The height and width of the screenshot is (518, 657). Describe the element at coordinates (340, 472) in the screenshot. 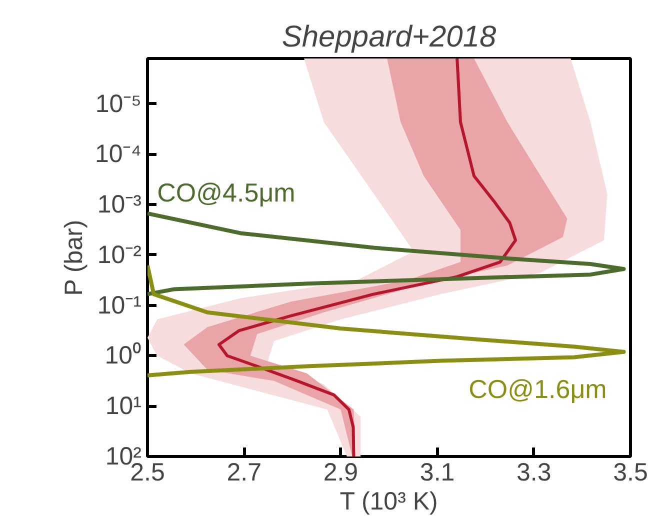

I see `x-tick-label: 2.9` at that location.